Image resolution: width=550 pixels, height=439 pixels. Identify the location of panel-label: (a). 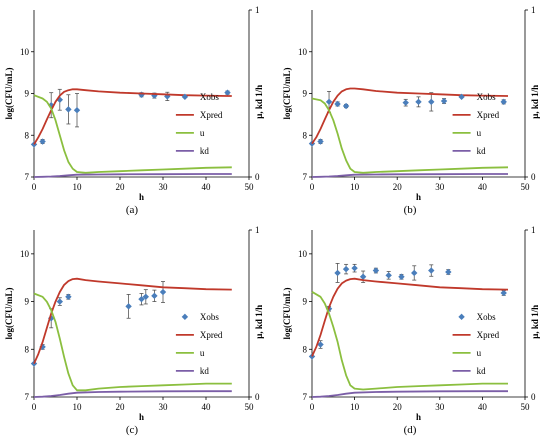
(132, 210).